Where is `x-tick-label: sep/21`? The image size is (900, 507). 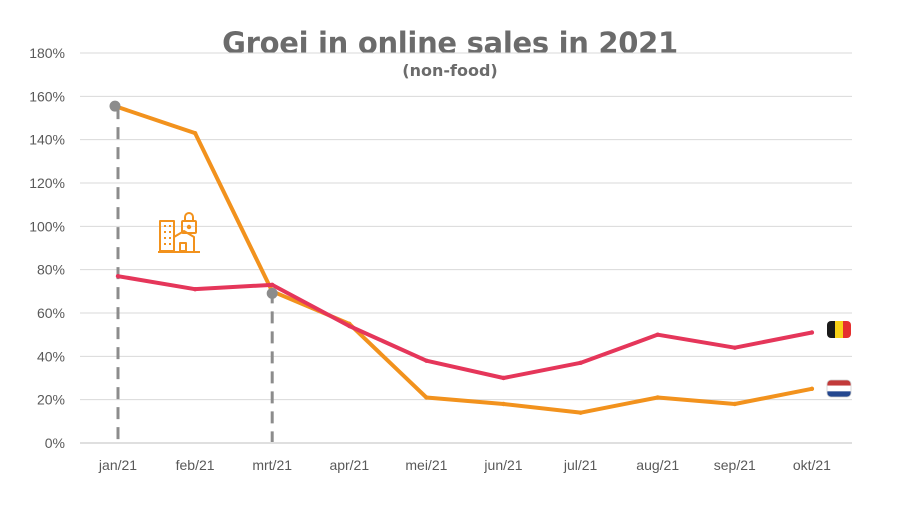
x-tick-label: sep/21 is located at coordinates (735, 465).